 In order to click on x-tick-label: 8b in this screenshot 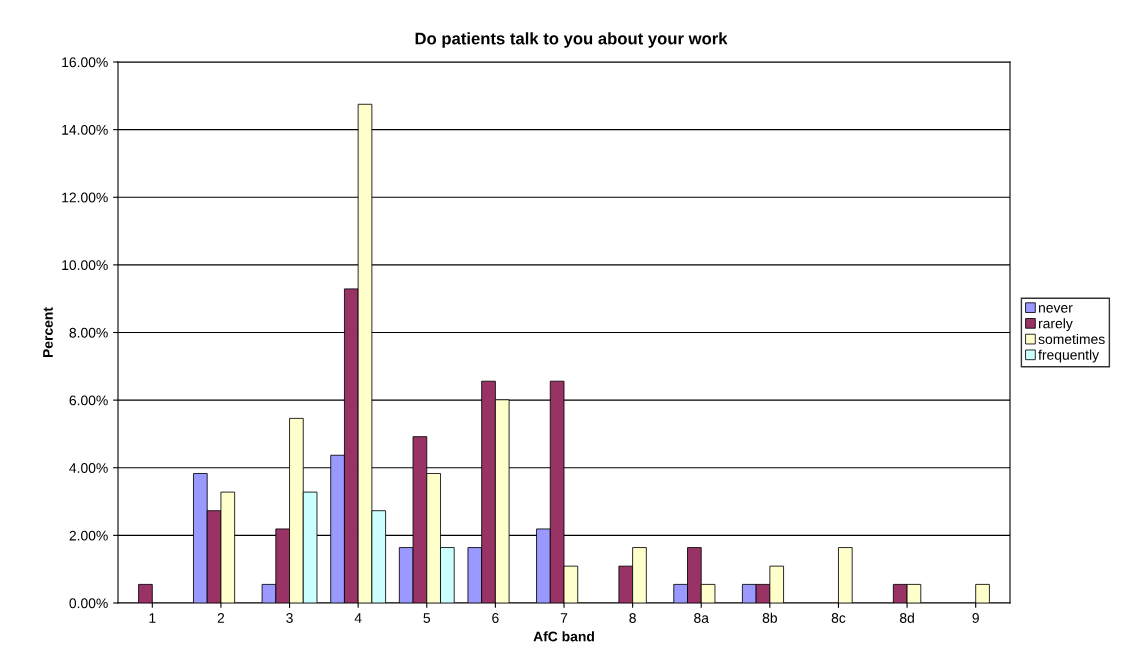, I will do `click(769, 617)`.